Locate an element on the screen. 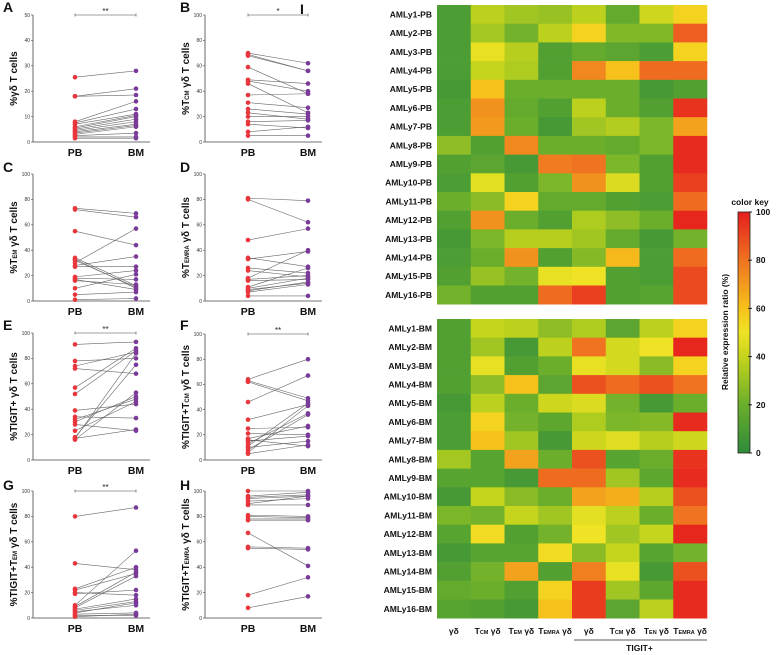  x-tick-label-pb: PB is located at coordinates (75, 629).